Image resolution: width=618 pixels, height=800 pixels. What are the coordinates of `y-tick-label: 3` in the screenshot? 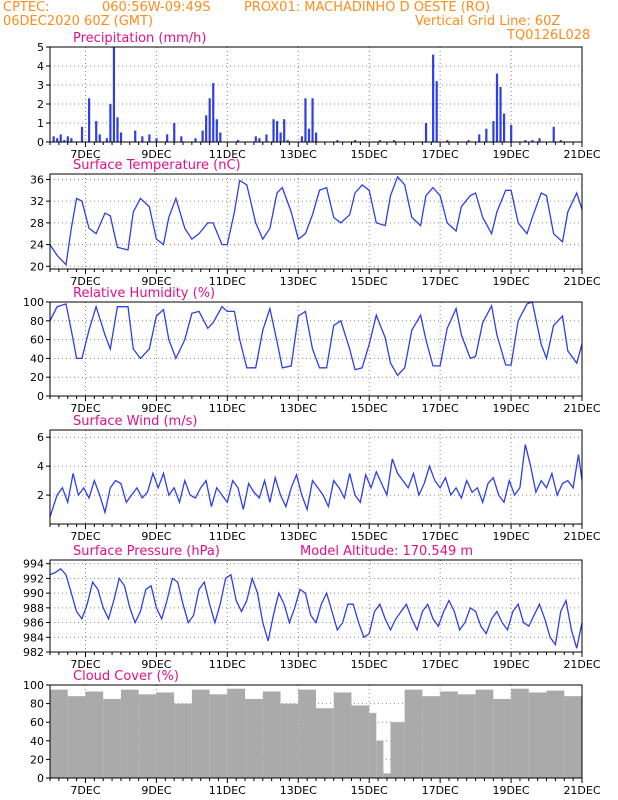 It's located at (40, 85).